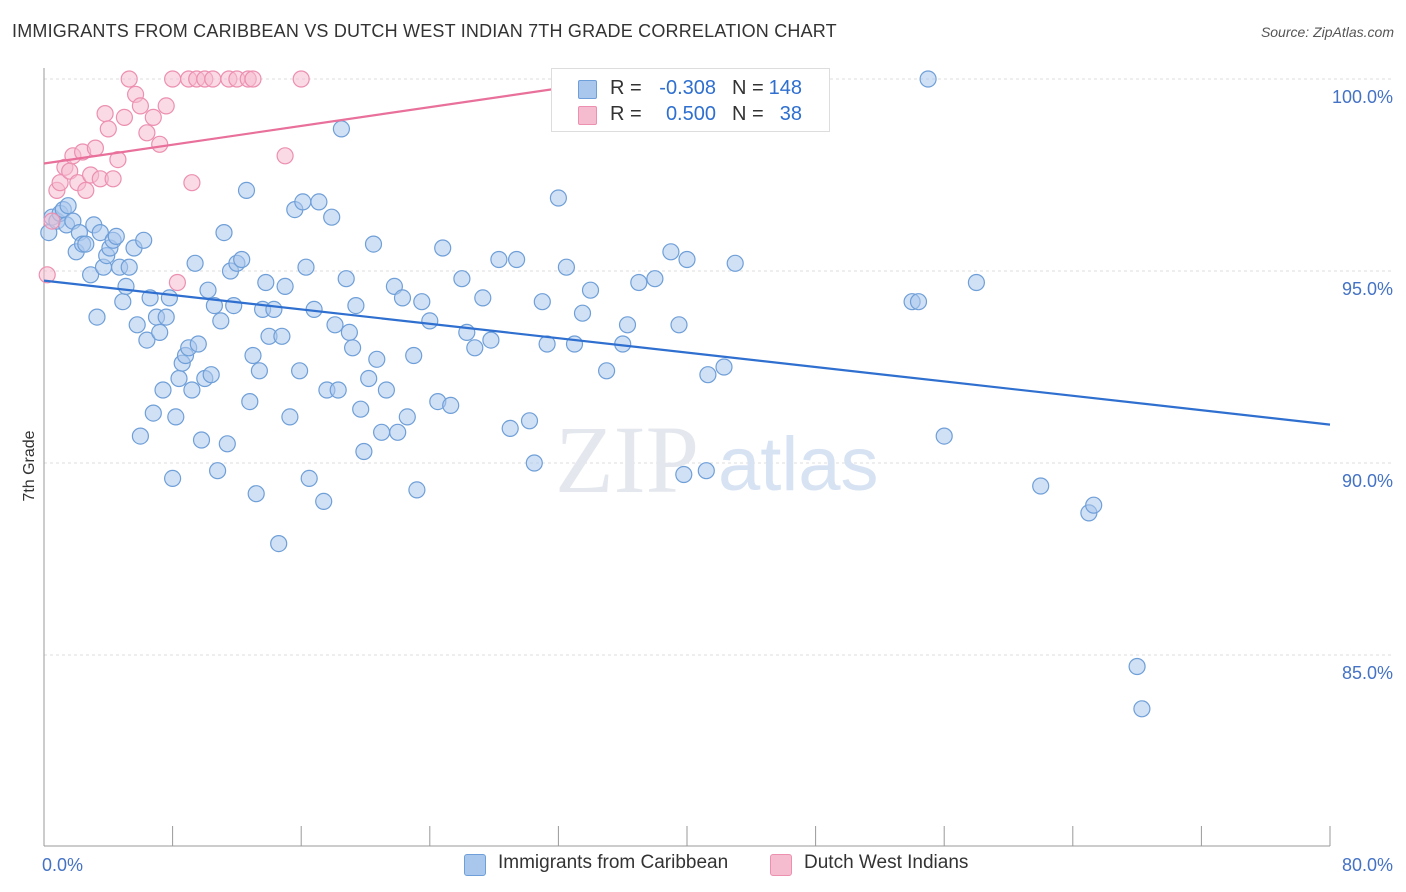 The image size is (1406, 892). I want to click on trend-line-dutch, so click(333, 121).